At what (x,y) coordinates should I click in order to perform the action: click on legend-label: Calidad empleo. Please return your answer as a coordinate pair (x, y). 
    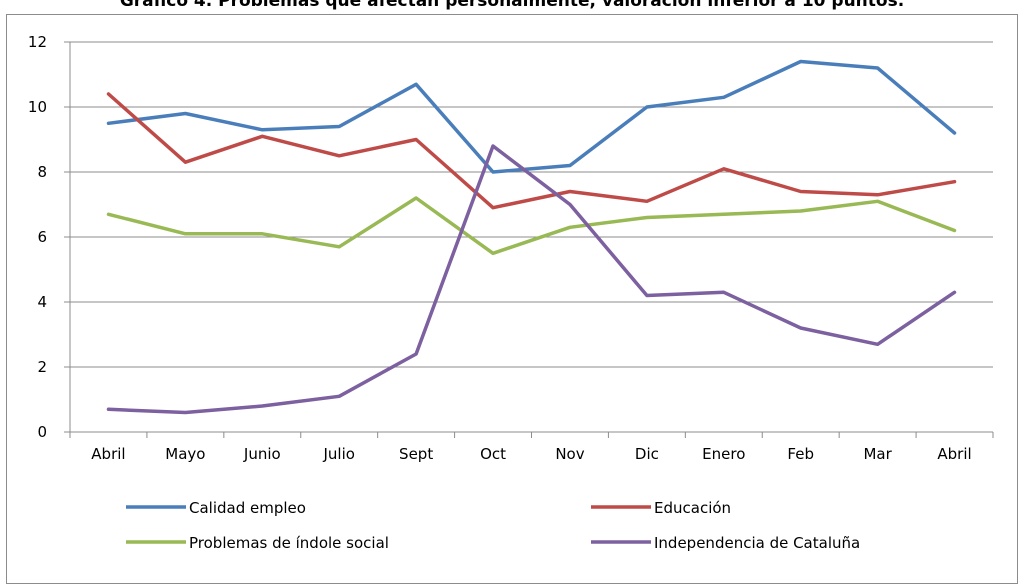
    Looking at the image, I should click on (247, 508).